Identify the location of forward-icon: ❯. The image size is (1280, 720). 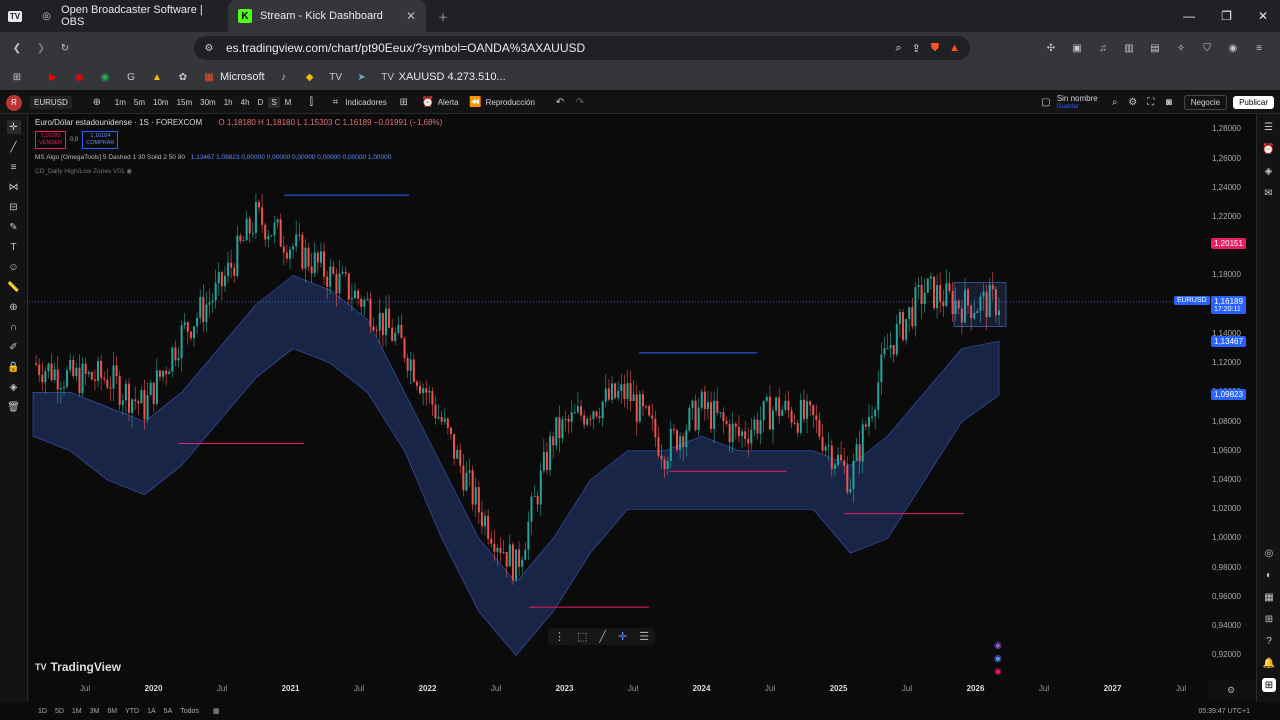
(41, 48).